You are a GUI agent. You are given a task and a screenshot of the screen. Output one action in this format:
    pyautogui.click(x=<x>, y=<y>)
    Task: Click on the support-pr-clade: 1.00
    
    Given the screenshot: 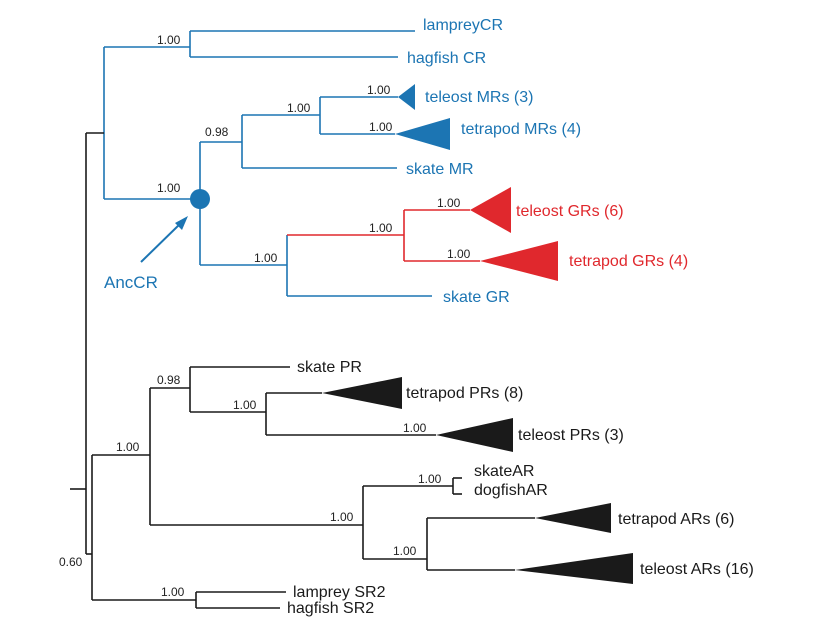 What is the action you would take?
    pyautogui.click(x=245, y=405)
    